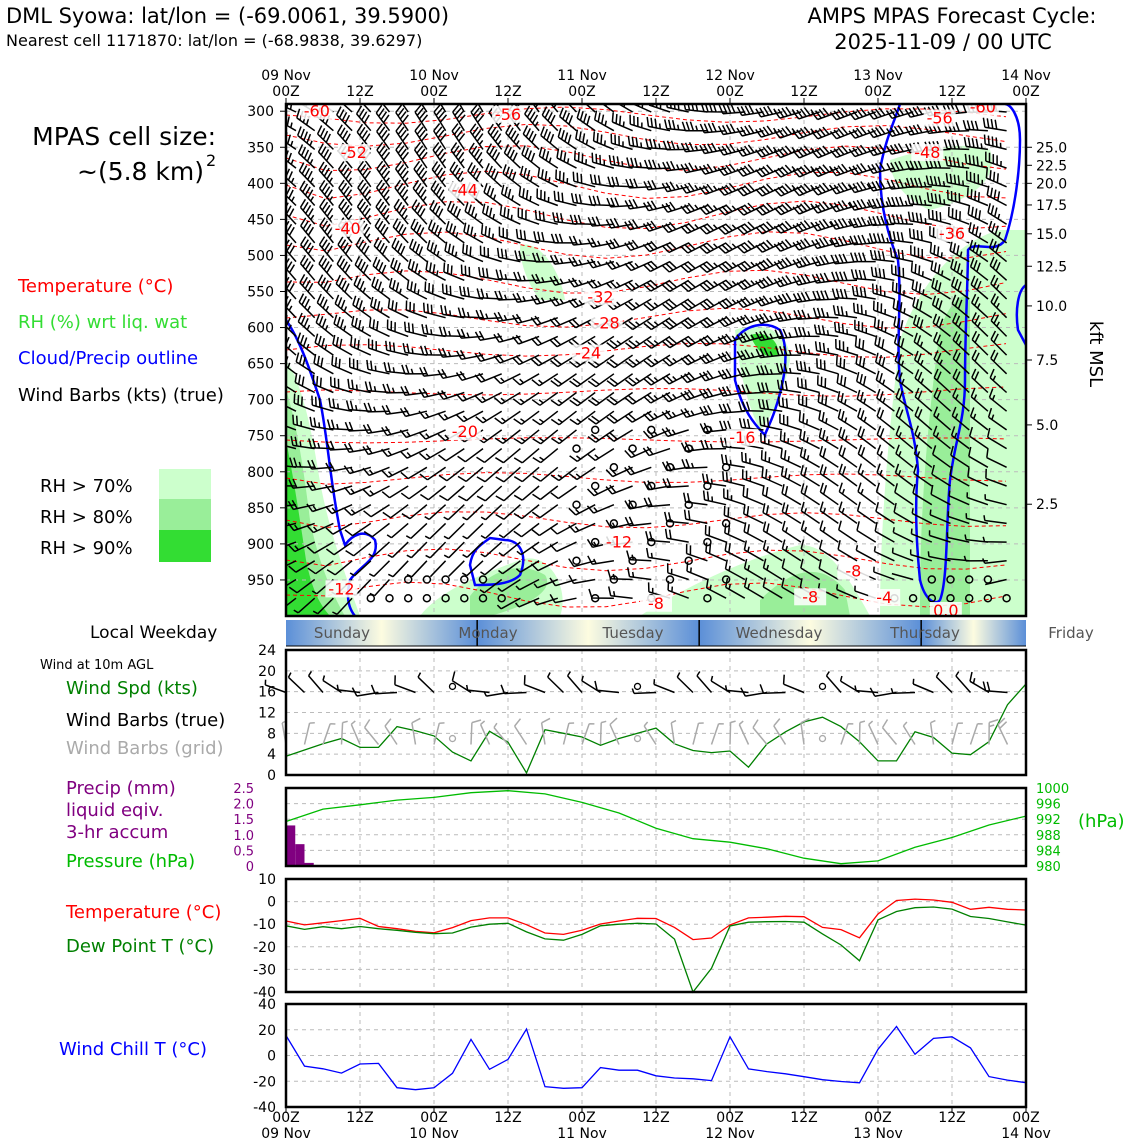  What do you see at coordinates (433, 92) in the screenshot?
I see `top-tick-label: 00Z` at bounding box center [433, 92].